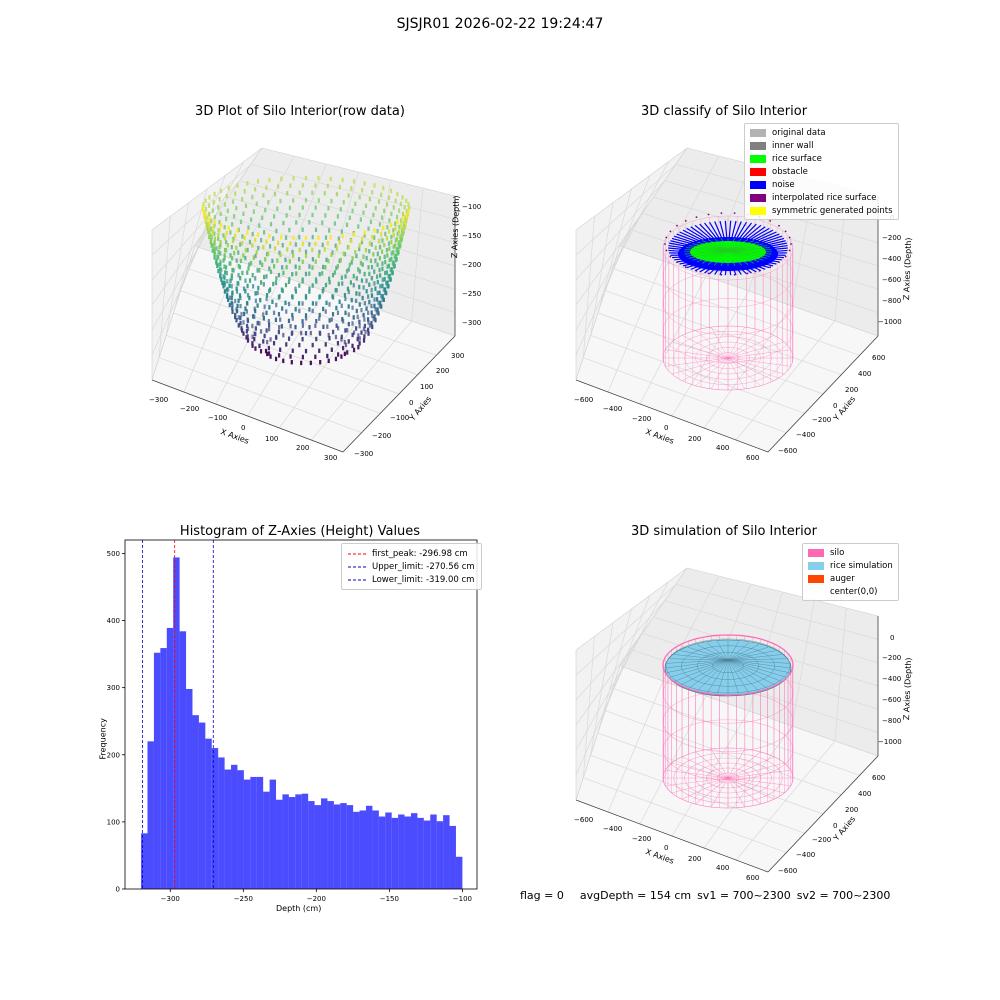  I want to click on raw-ytick: −100, so click(400, 418).